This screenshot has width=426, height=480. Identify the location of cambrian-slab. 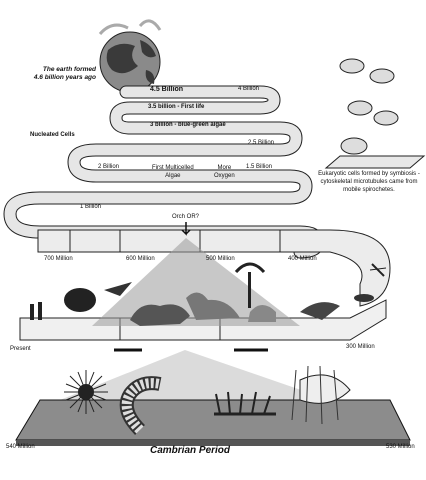
(213, 422).